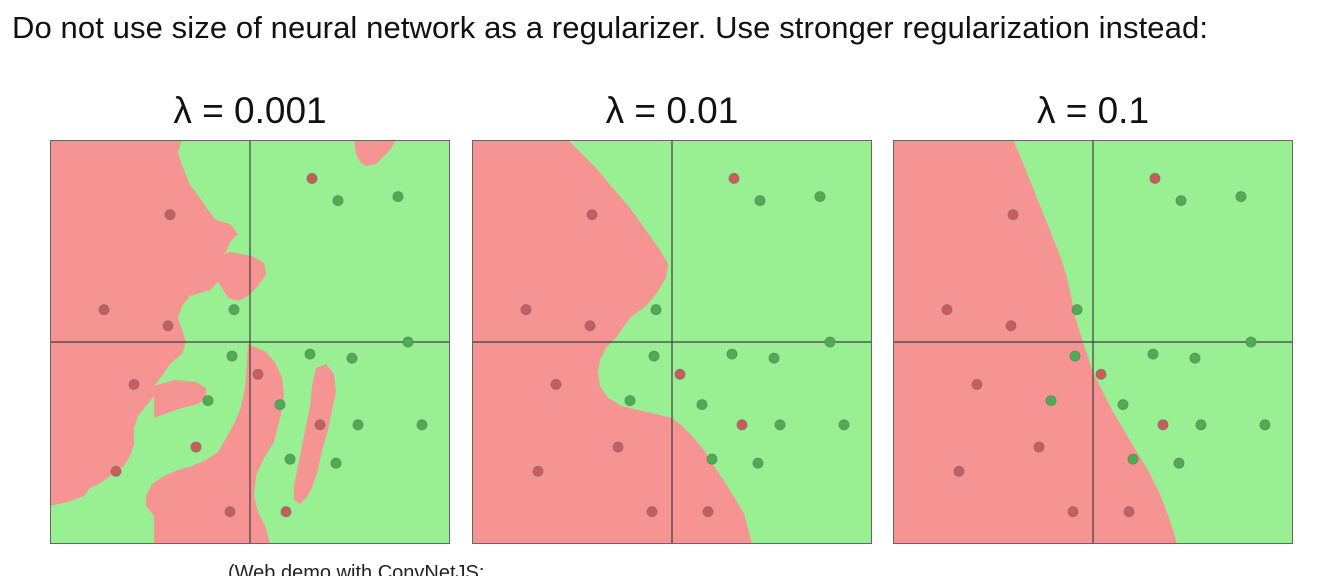 The height and width of the screenshot is (576, 1337). What do you see at coordinates (180, 399) in the screenshot?
I see `red-decision-region-lower` at bounding box center [180, 399].